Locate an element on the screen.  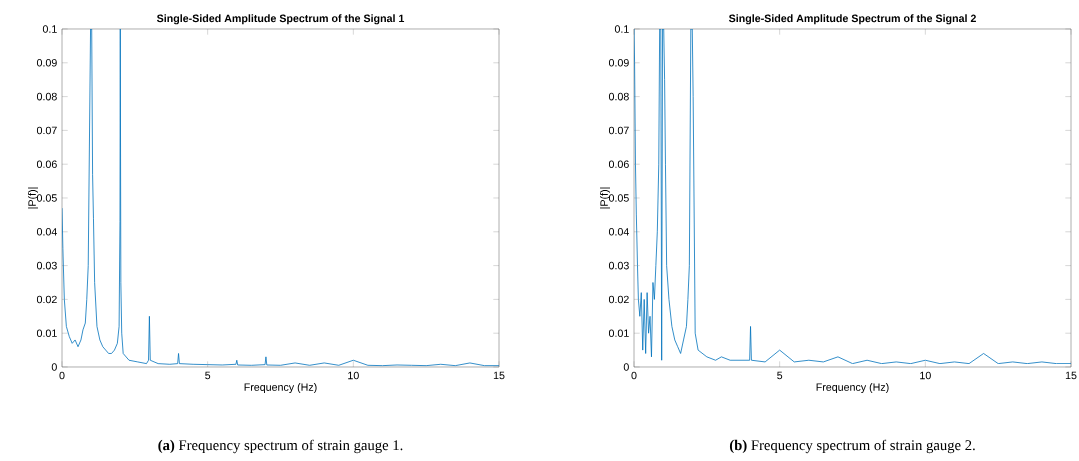
chart-title: Single-Sided Amplitude Spectrum of the Signal 1 is located at coordinates (280, 19).